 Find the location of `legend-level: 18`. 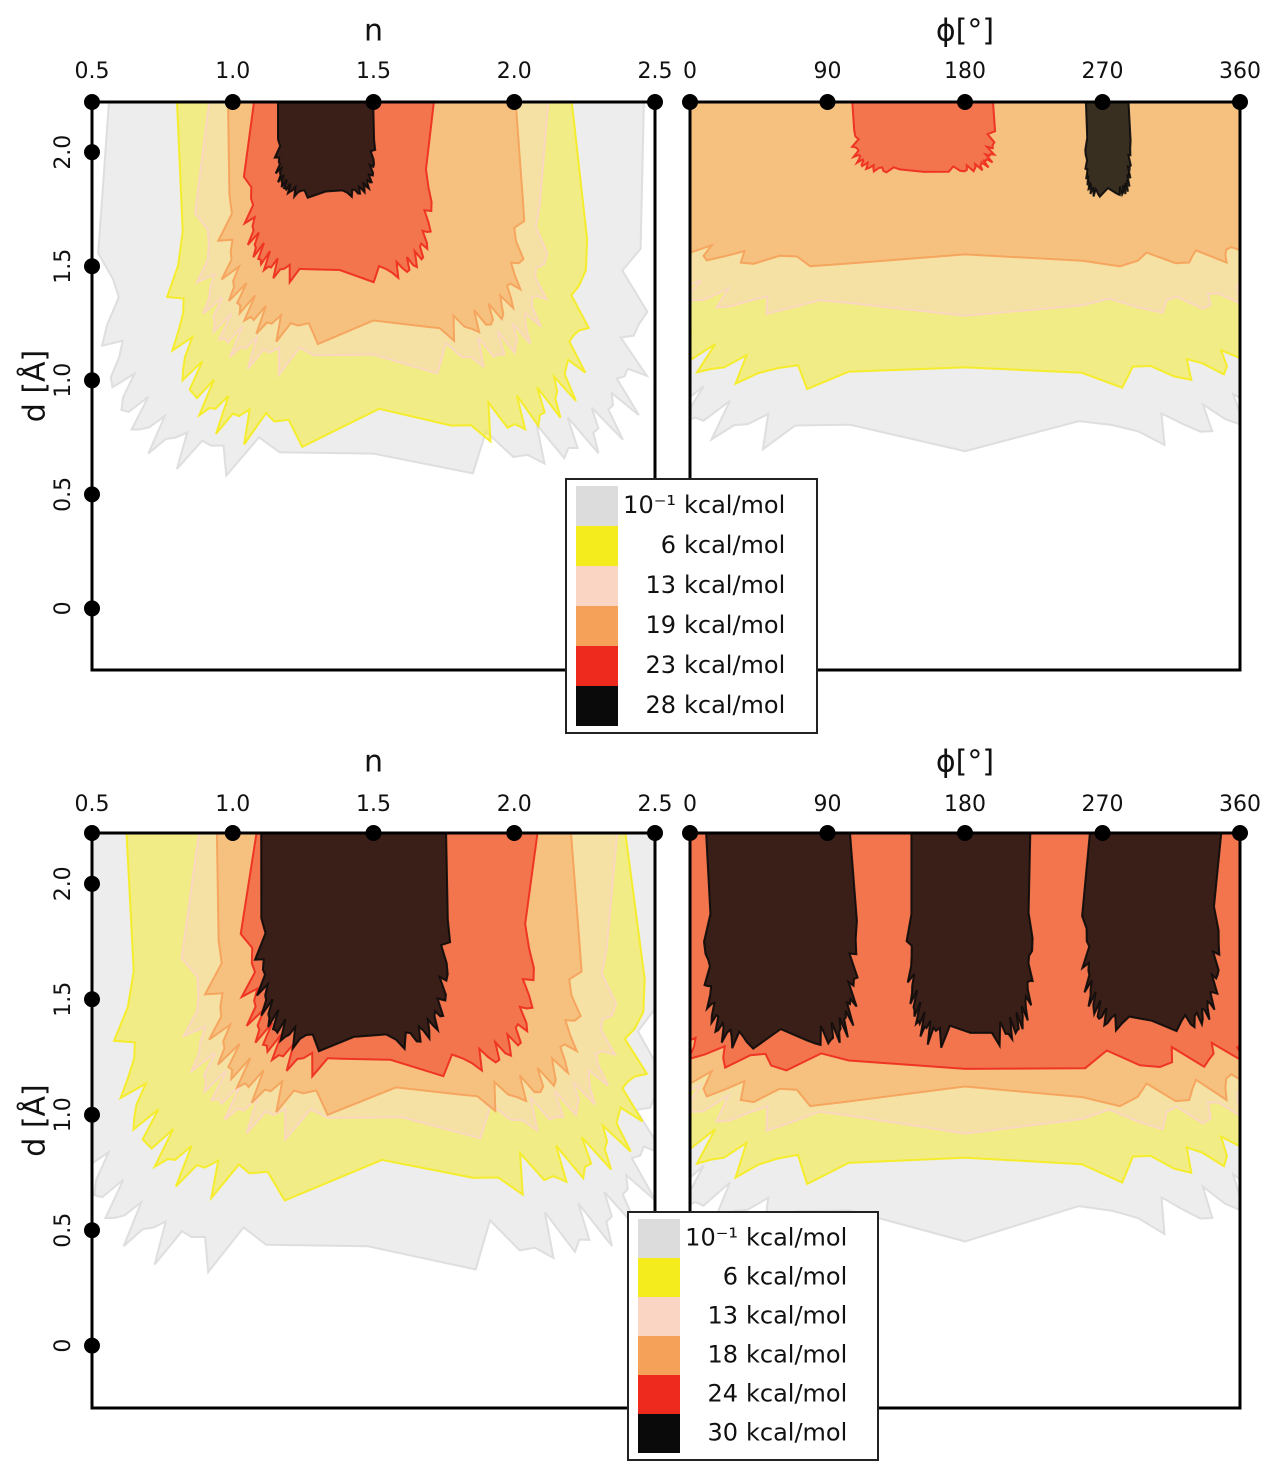

legend-level: 18 is located at coordinates (722, 1355).